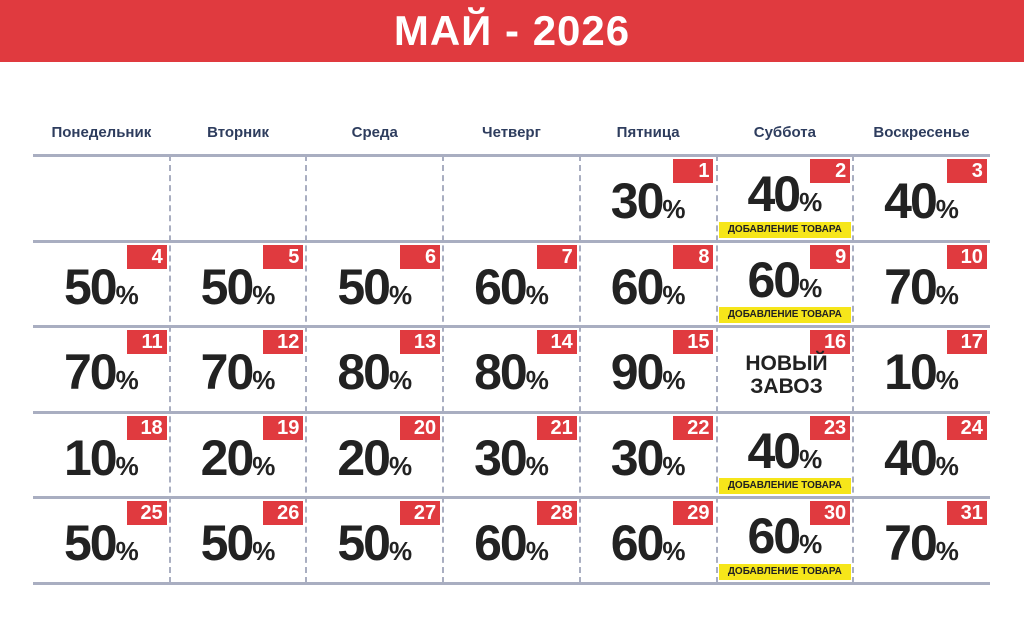  I want to click on day-number: 26, so click(283, 513).